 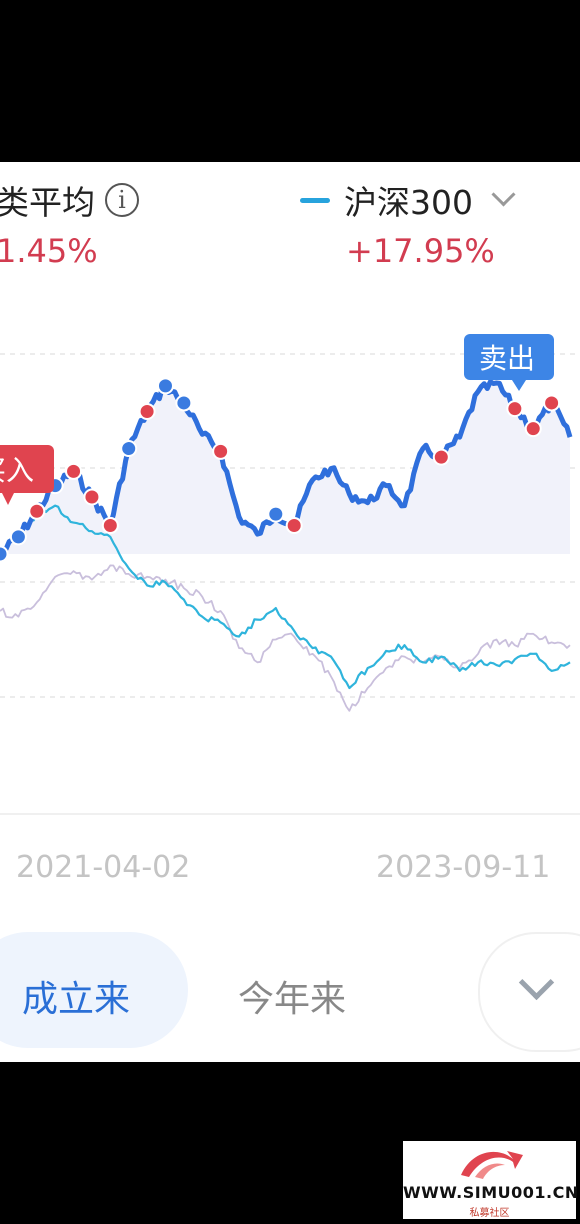 I want to click on tab-since-inception, so click(x=94, y=990).